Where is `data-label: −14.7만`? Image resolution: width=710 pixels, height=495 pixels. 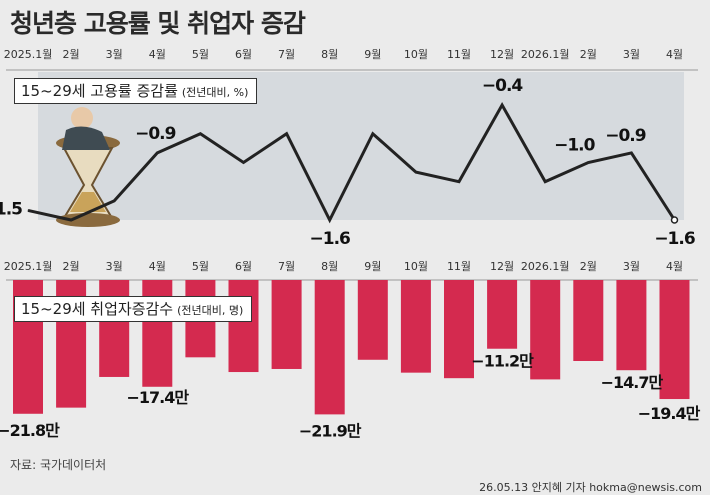
data-label: −14.7만 is located at coordinates (632, 382).